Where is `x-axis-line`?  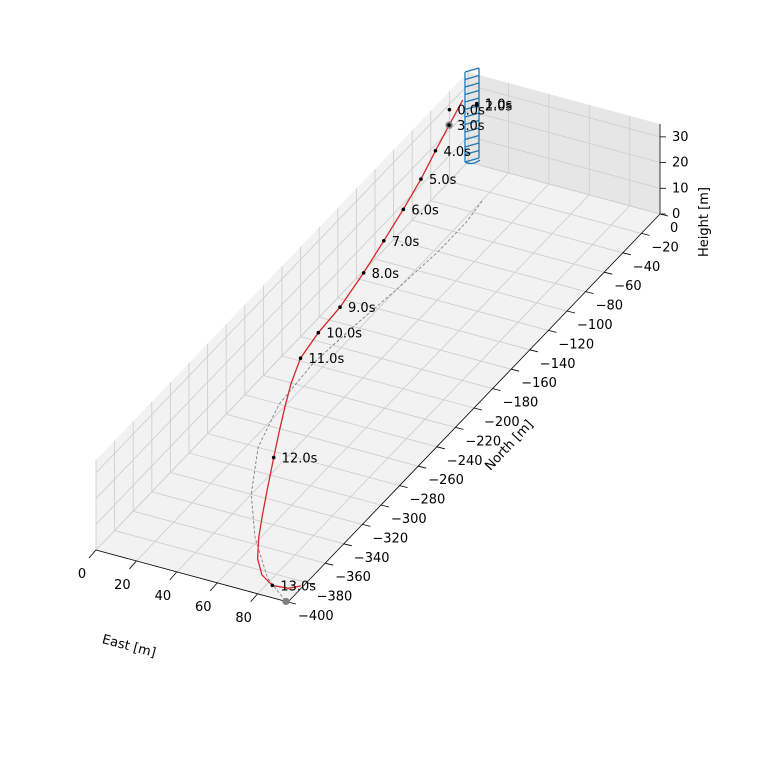
x-axis-line is located at coordinates (192, 576).